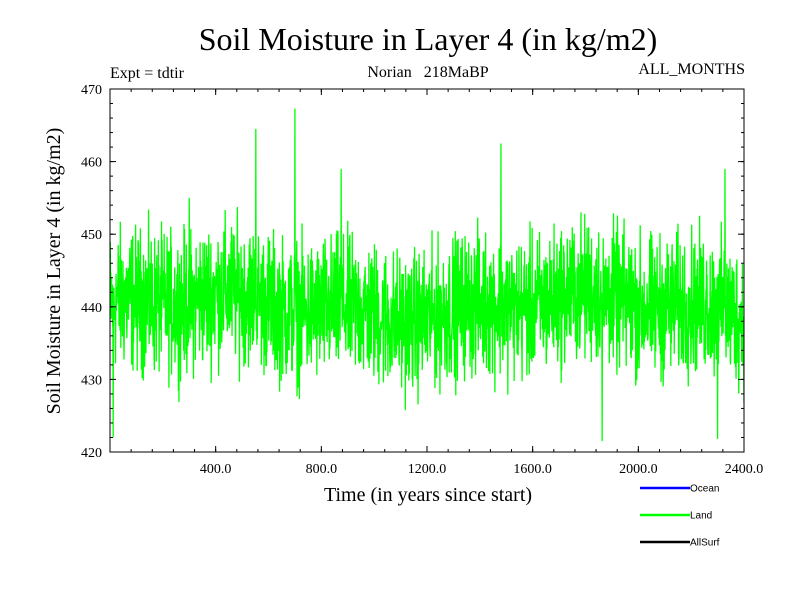 The height and width of the screenshot is (600, 800). What do you see at coordinates (701, 516) in the screenshot?
I see `legend-label-land: Land` at bounding box center [701, 516].